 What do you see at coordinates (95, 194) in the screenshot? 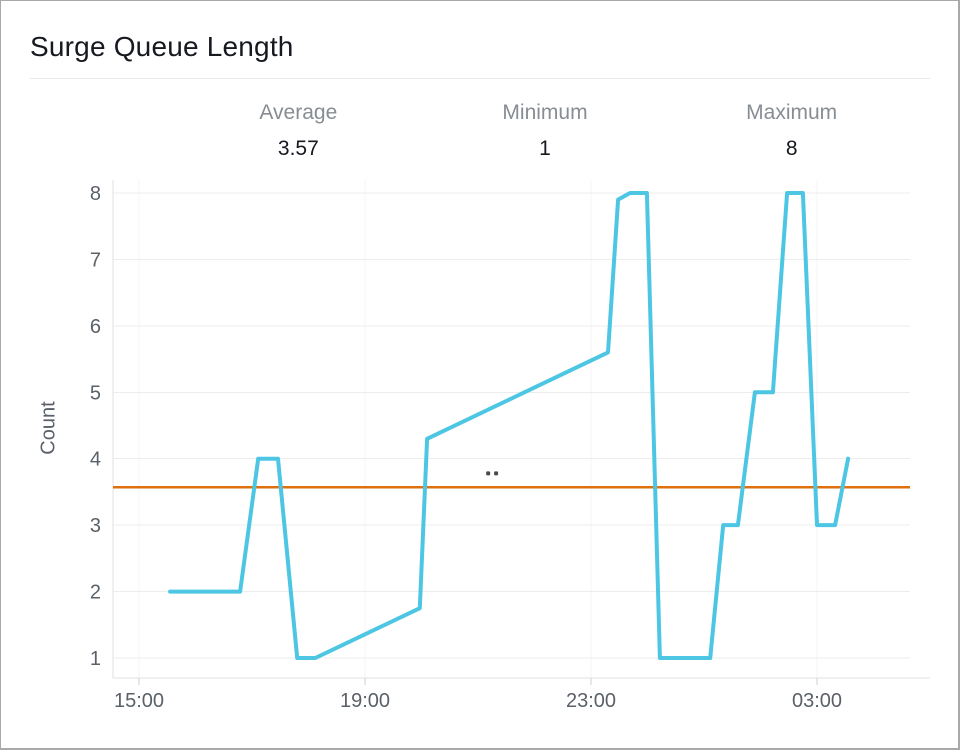
I see `y-tick-label: 8` at bounding box center [95, 194].